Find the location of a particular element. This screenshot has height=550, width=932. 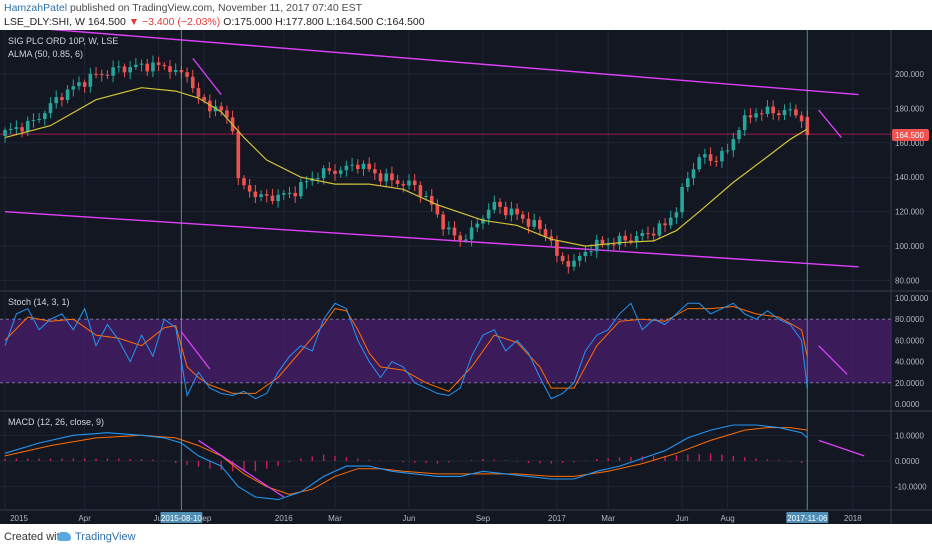

stoch-tick-label: 100.0000 is located at coordinates (912, 298).